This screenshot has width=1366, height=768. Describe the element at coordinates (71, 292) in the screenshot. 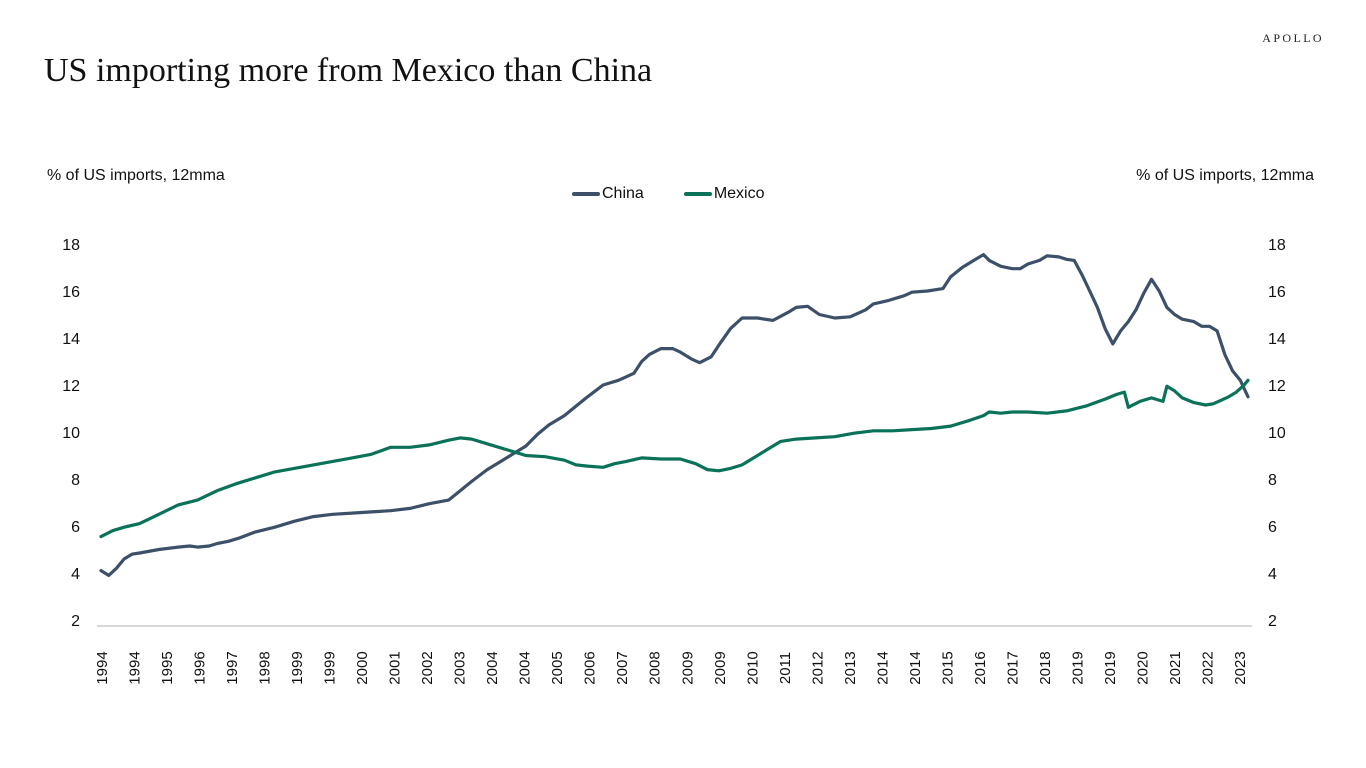

I see `y-tick-left: 16` at that location.